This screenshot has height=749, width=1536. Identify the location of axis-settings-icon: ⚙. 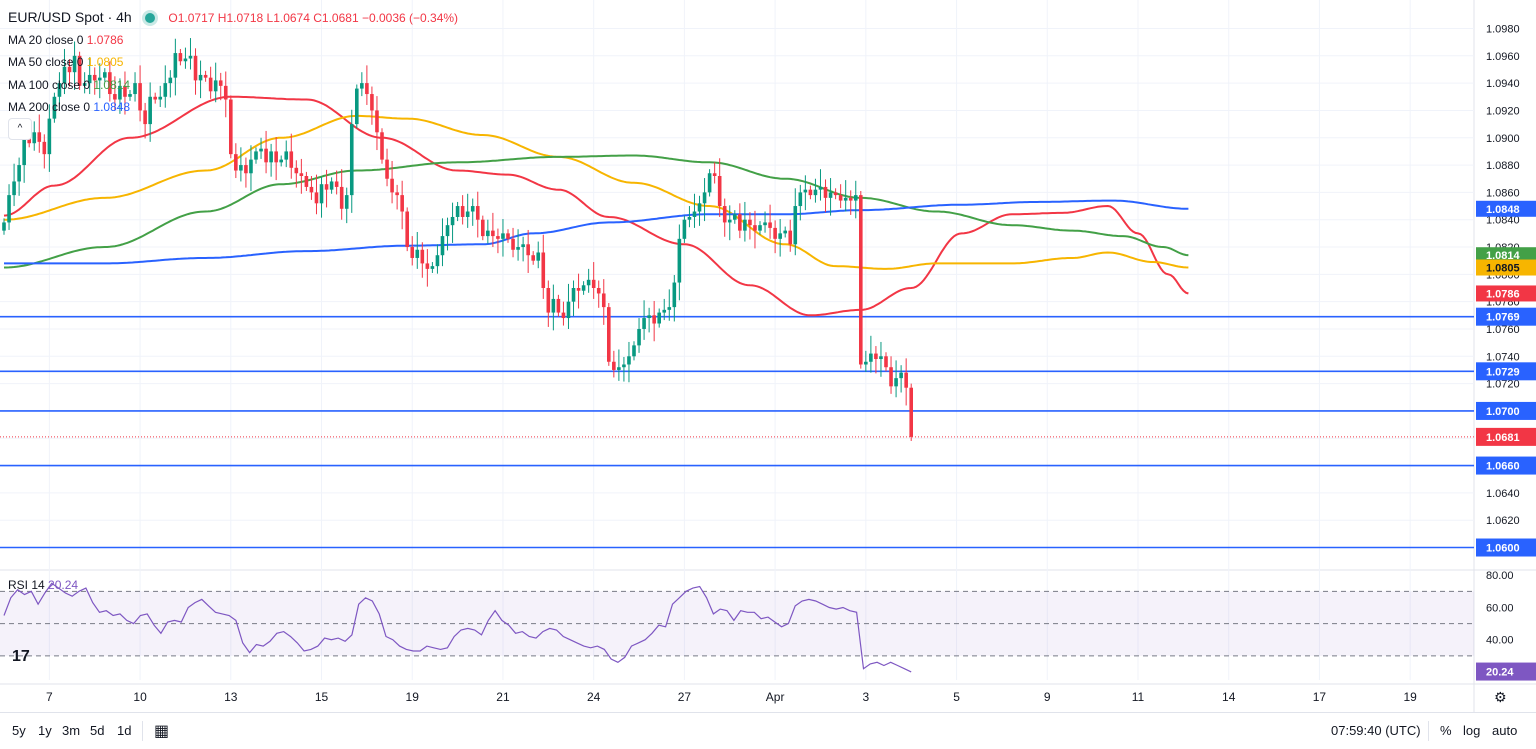
(1500, 697).